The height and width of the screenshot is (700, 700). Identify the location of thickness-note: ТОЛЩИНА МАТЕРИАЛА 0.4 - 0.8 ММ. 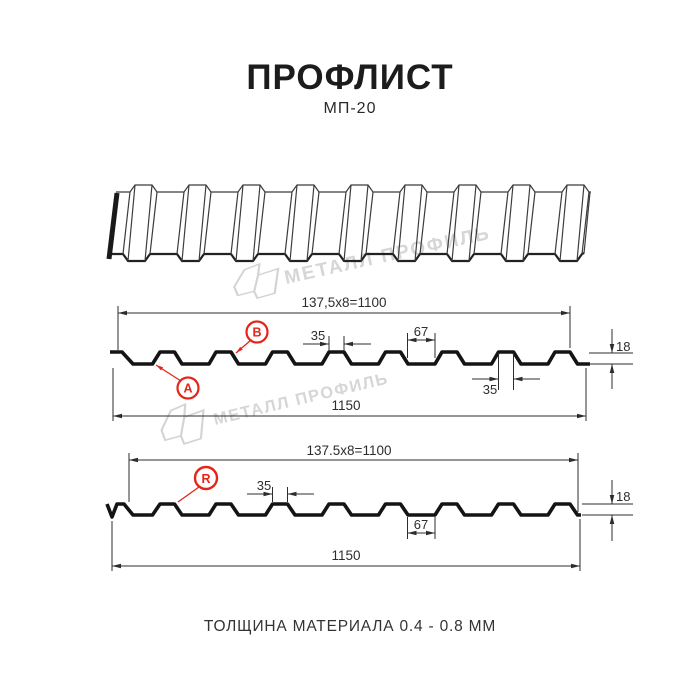
(350, 626).